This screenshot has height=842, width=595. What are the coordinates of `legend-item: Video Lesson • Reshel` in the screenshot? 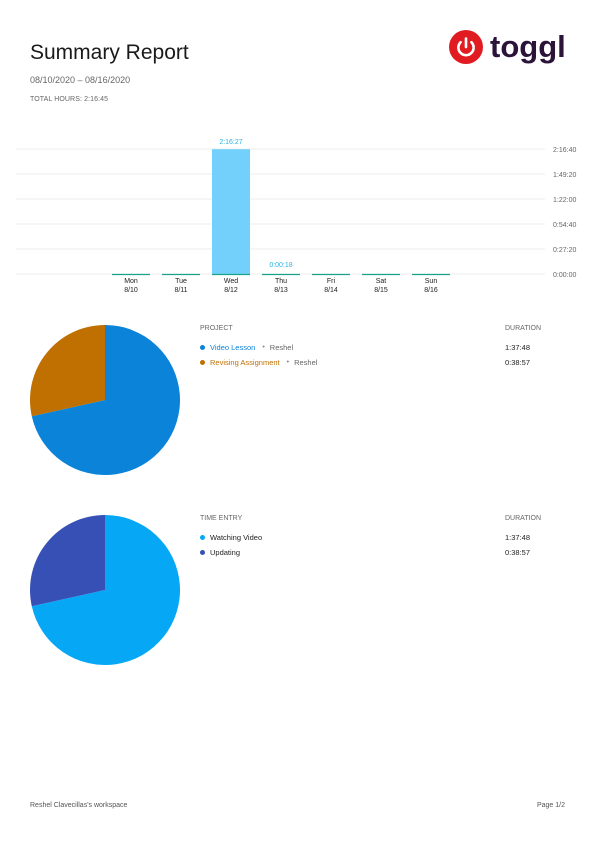 It's located at (258, 347).